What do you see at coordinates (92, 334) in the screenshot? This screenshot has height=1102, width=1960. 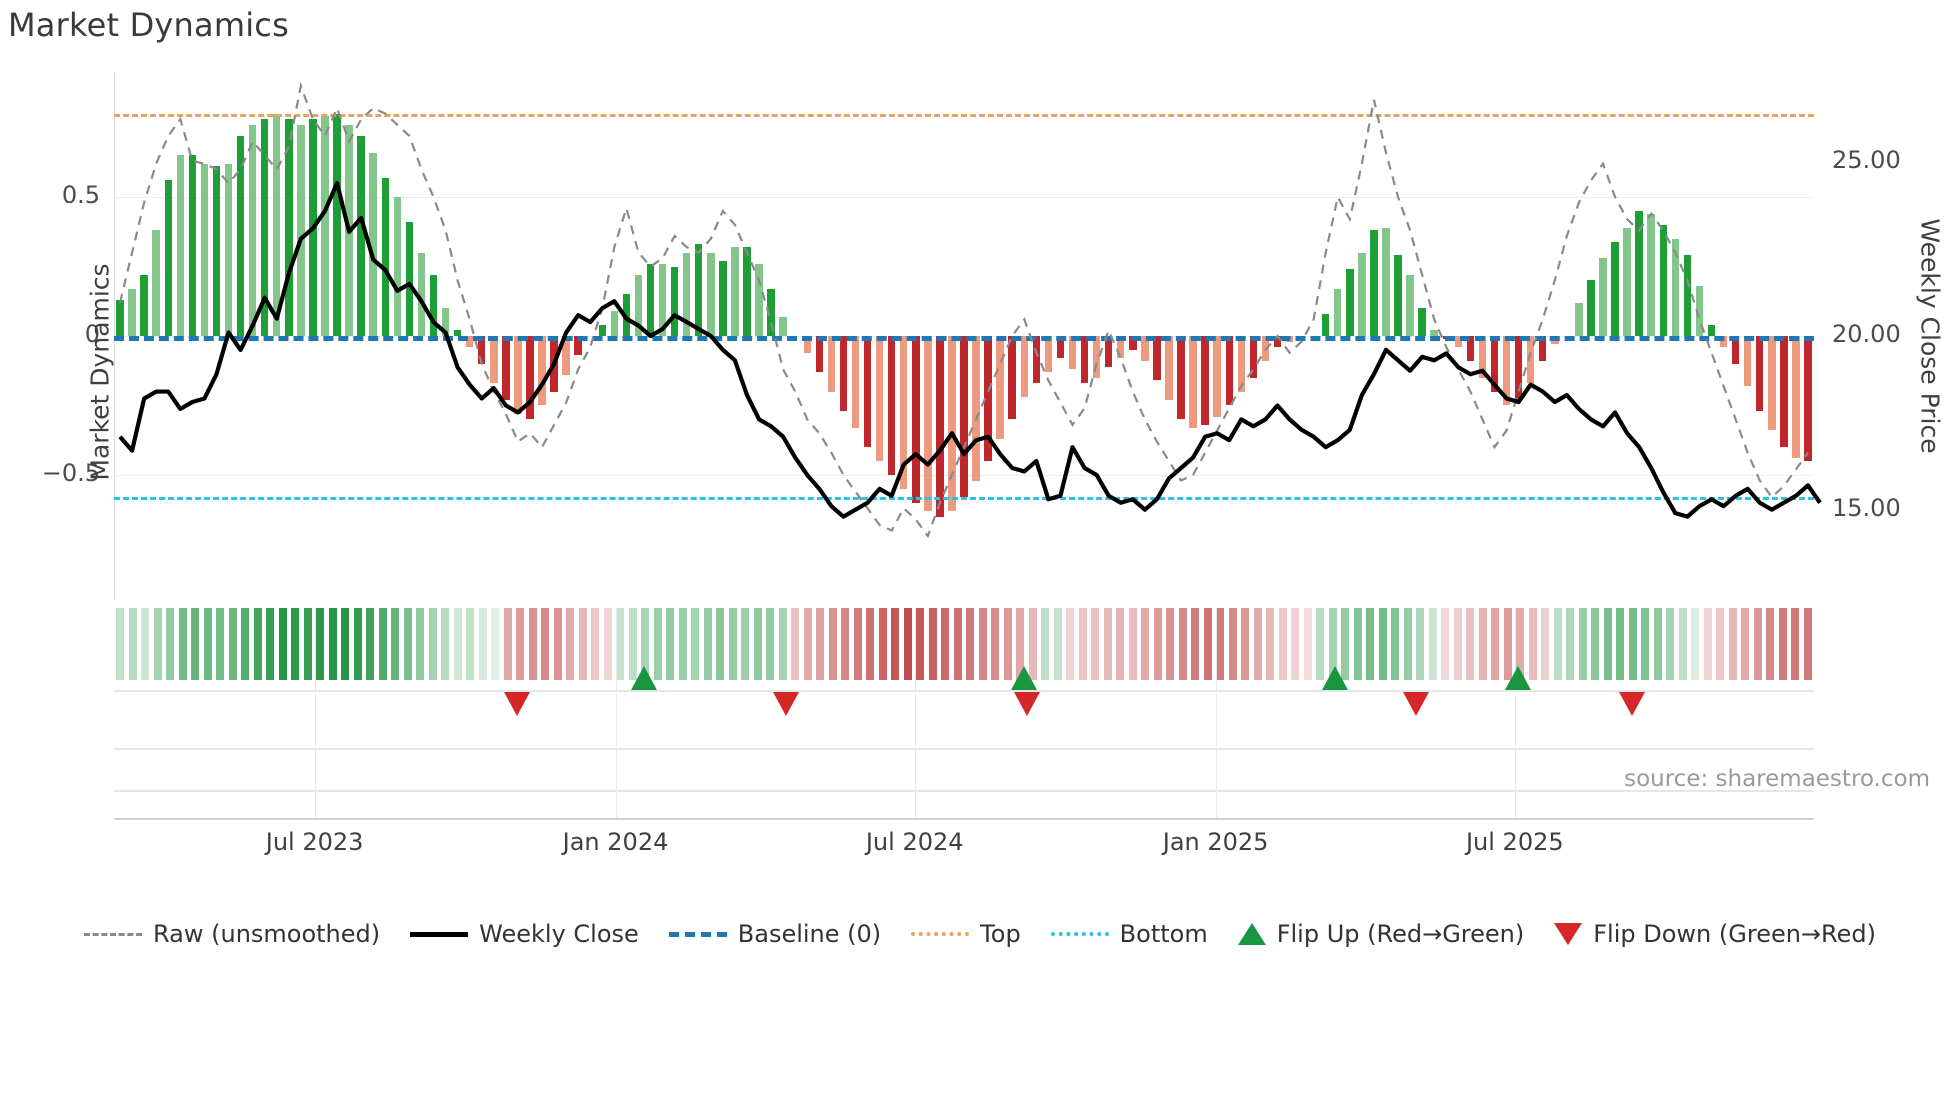 I see `y-tick-label: 0` at bounding box center [92, 334].